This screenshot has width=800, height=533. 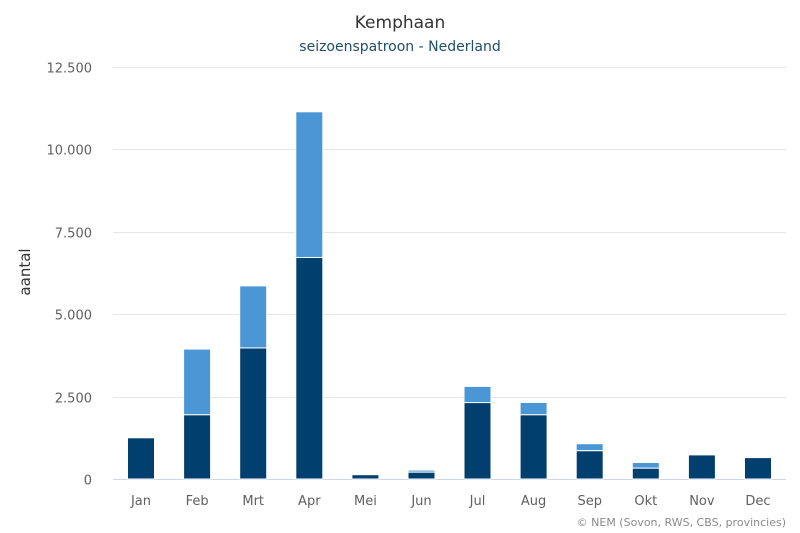 What do you see at coordinates (25, 271) in the screenshot?
I see `y-axis-label: aantal` at bounding box center [25, 271].